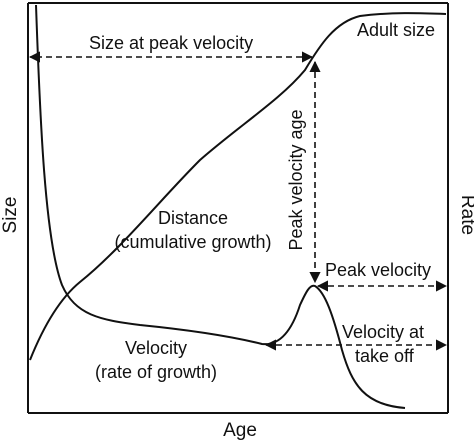  I want to click on y-axis-label-rate: Rate, so click(465, 215).